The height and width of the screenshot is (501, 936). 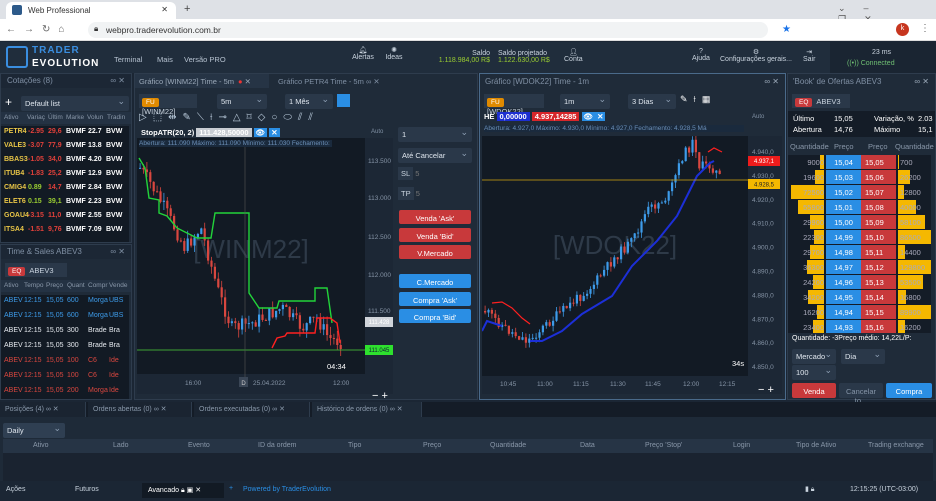 I want to click on powered-by-link: Powered by TraderEvolution, so click(x=287, y=489).